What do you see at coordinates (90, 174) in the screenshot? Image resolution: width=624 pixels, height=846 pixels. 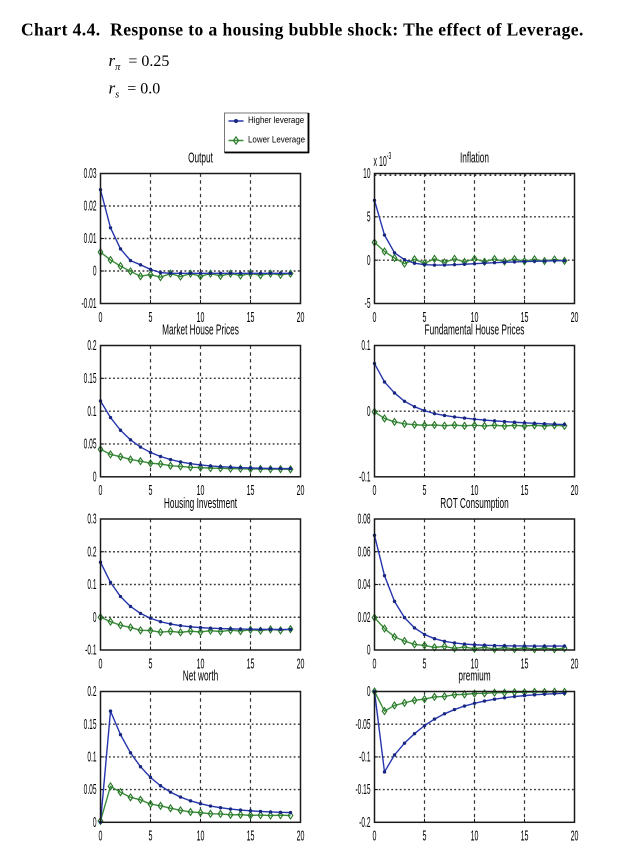 I see `svg-text: 0.03` at bounding box center [90, 174].